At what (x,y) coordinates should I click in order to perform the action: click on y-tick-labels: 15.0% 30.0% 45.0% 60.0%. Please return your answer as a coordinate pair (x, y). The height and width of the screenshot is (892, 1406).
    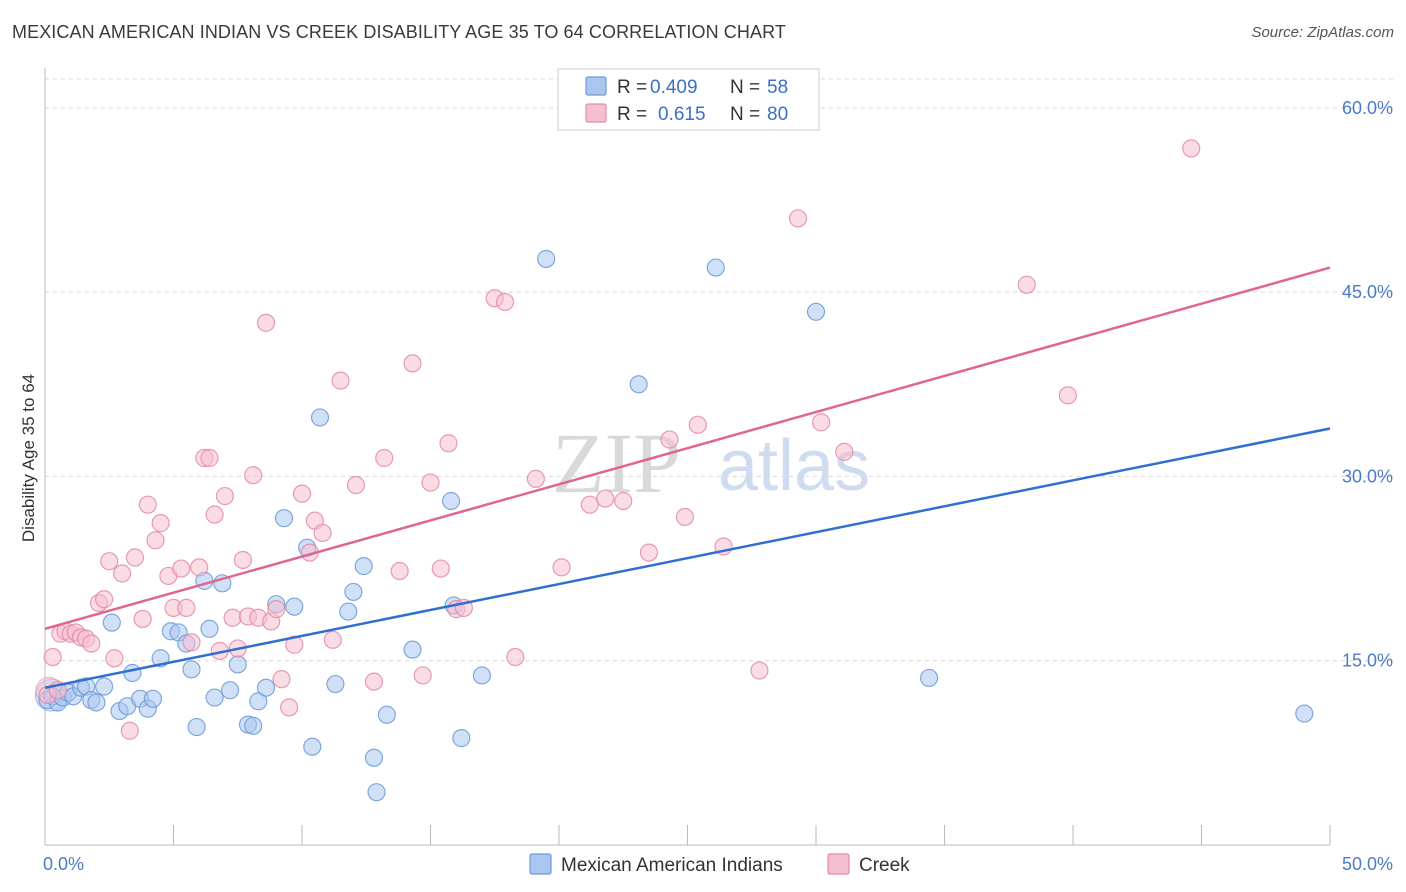
    Looking at the image, I should click on (1367, 384).